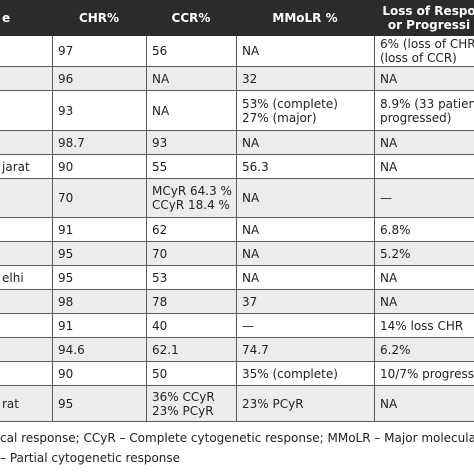 This screenshot has height=474, width=474. I want to click on cell-study-text: jarat, so click(16, 166).